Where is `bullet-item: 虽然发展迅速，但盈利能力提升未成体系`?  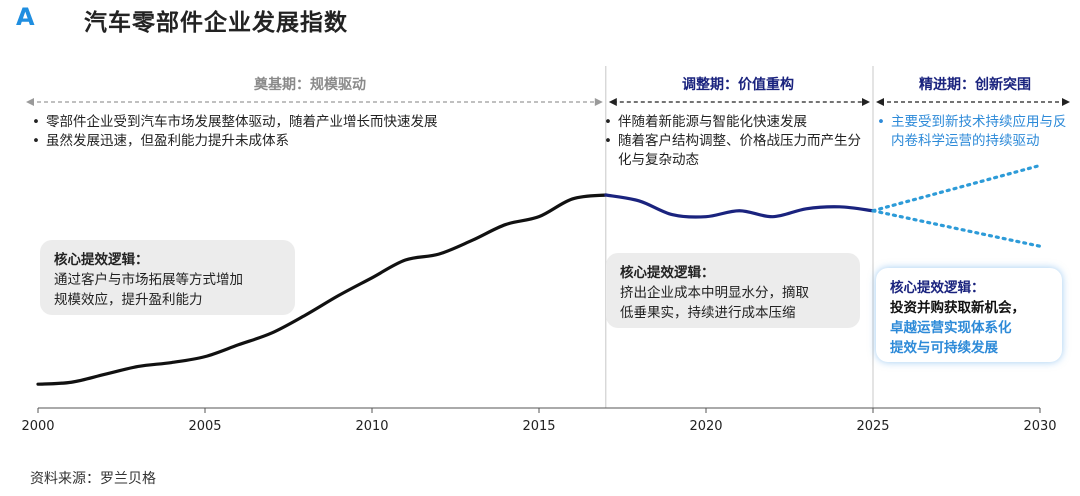 bullet-item: 虽然发展迅速，但盈利能力提升未成体系 is located at coordinates (308, 141).